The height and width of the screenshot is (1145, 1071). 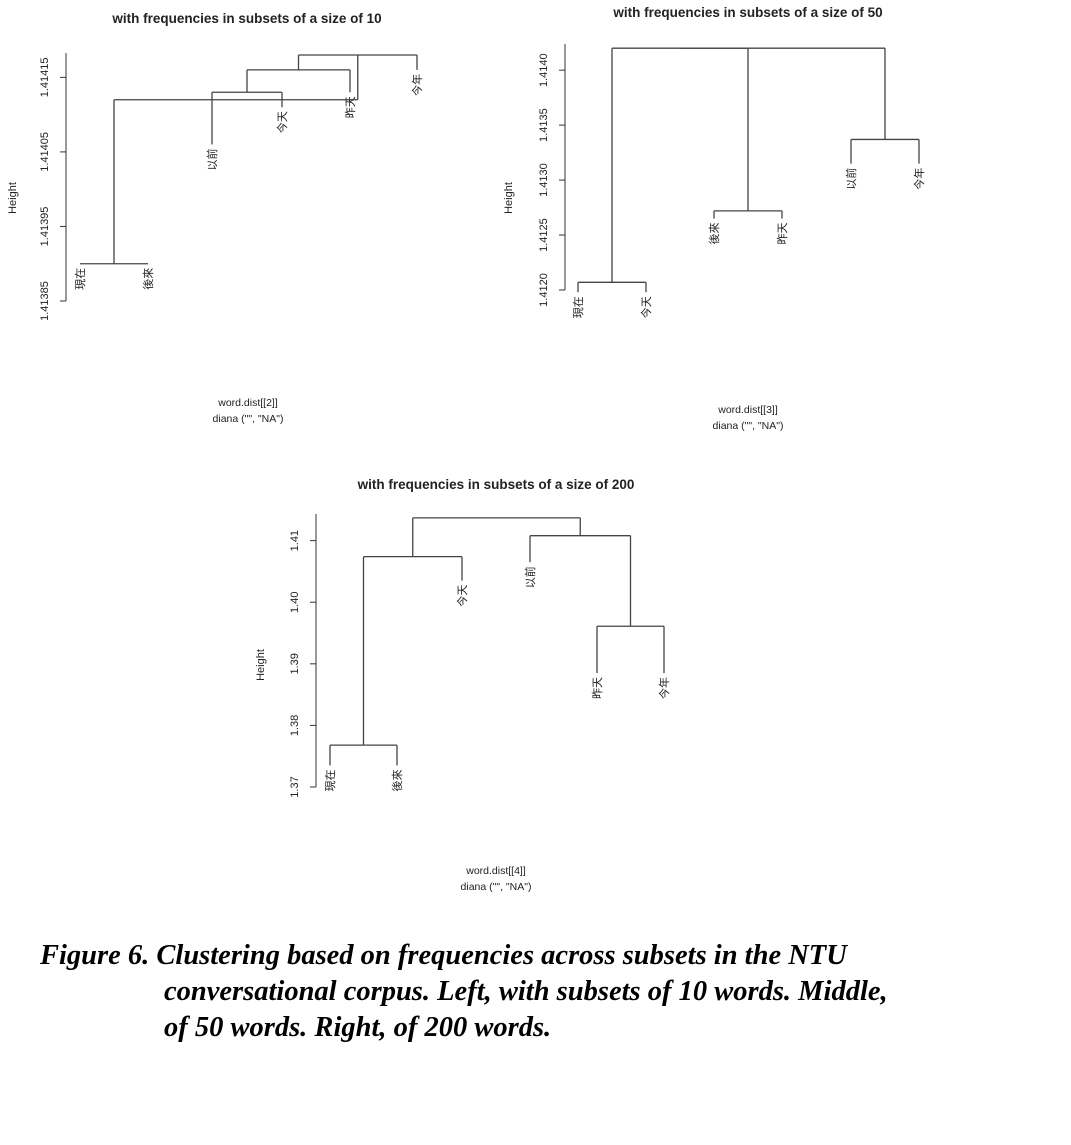 I want to click on plot2-x-axis-label: word.dist[[3]], so click(x=747, y=410).